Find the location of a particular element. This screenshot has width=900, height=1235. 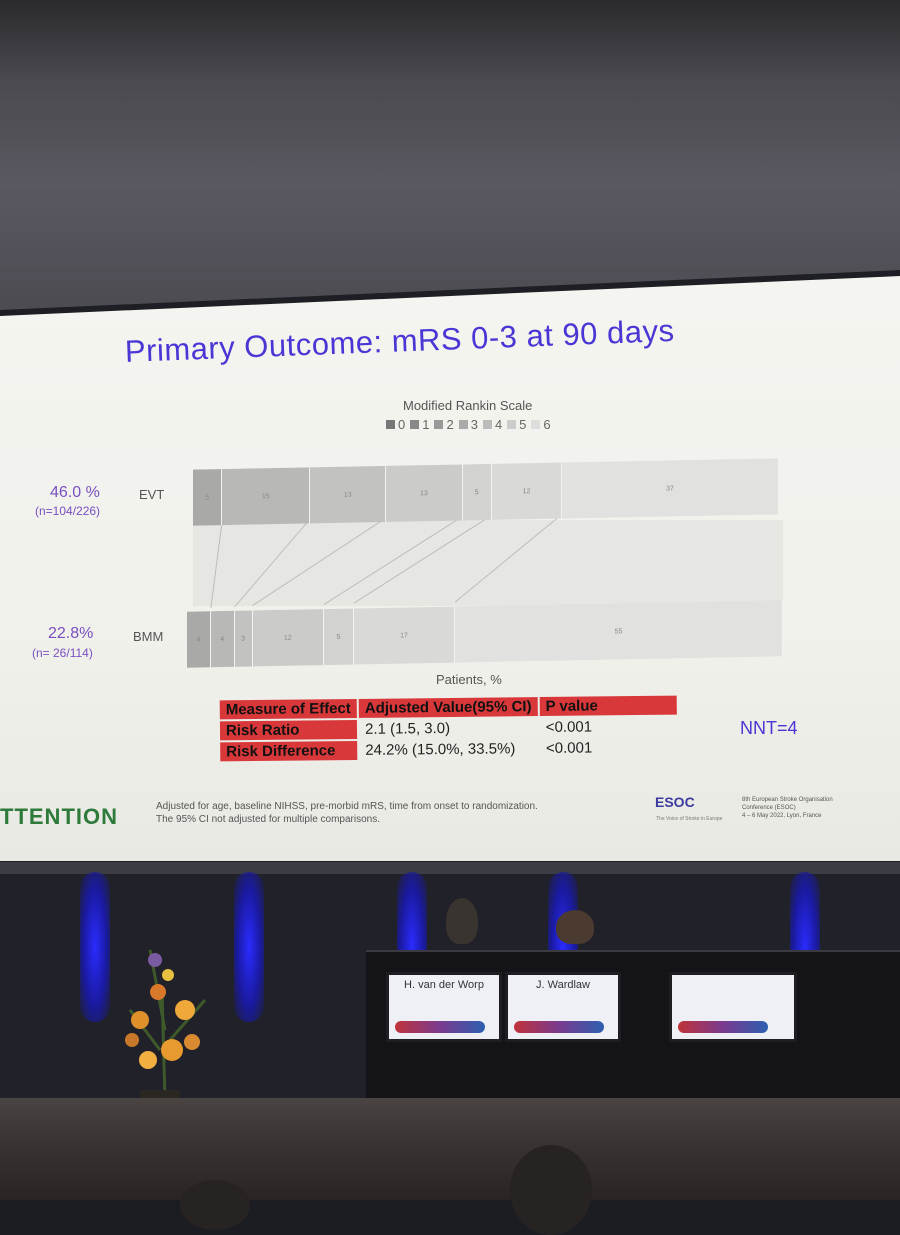

legend-item: 4 is located at coordinates (492, 424).